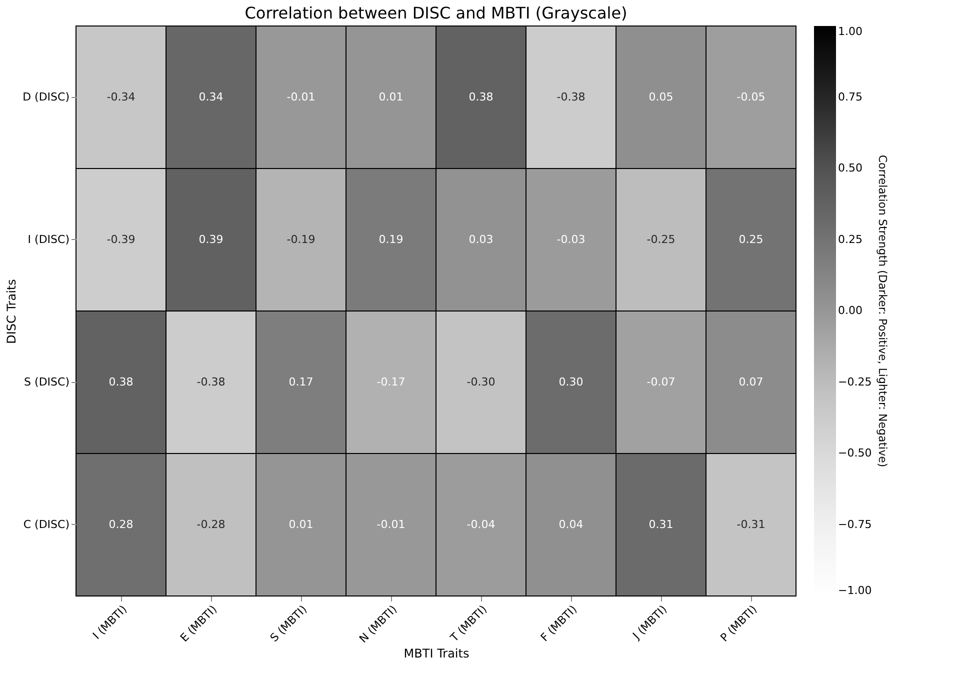 The image size is (970, 673). I want to click on data-label: 0.39, so click(211, 239).